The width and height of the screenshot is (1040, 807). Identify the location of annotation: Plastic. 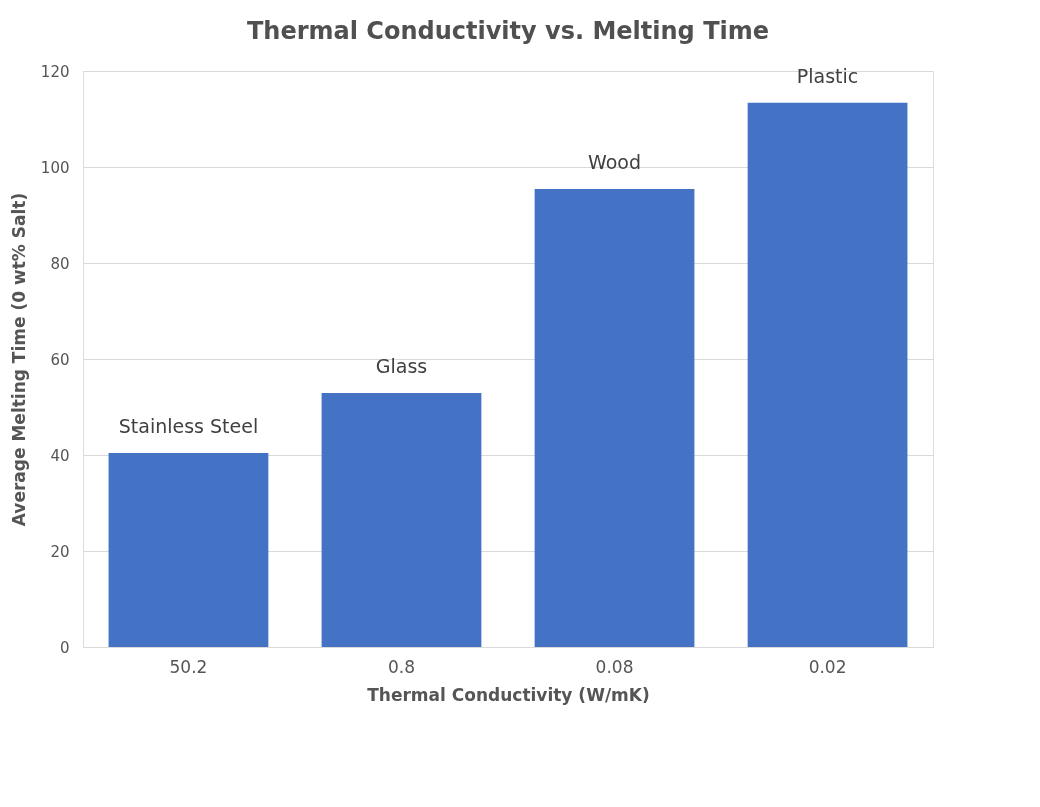
(827, 75).